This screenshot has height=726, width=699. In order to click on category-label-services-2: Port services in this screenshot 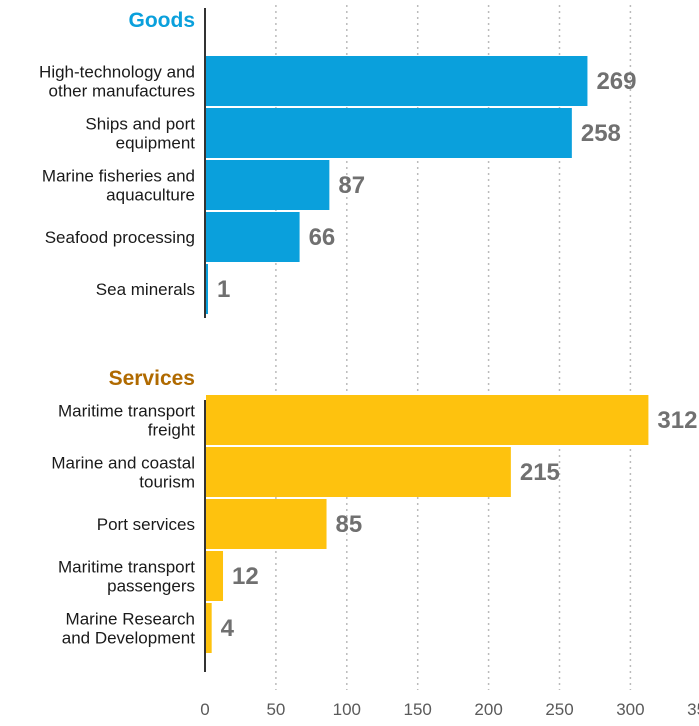, I will do `click(146, 524)`.